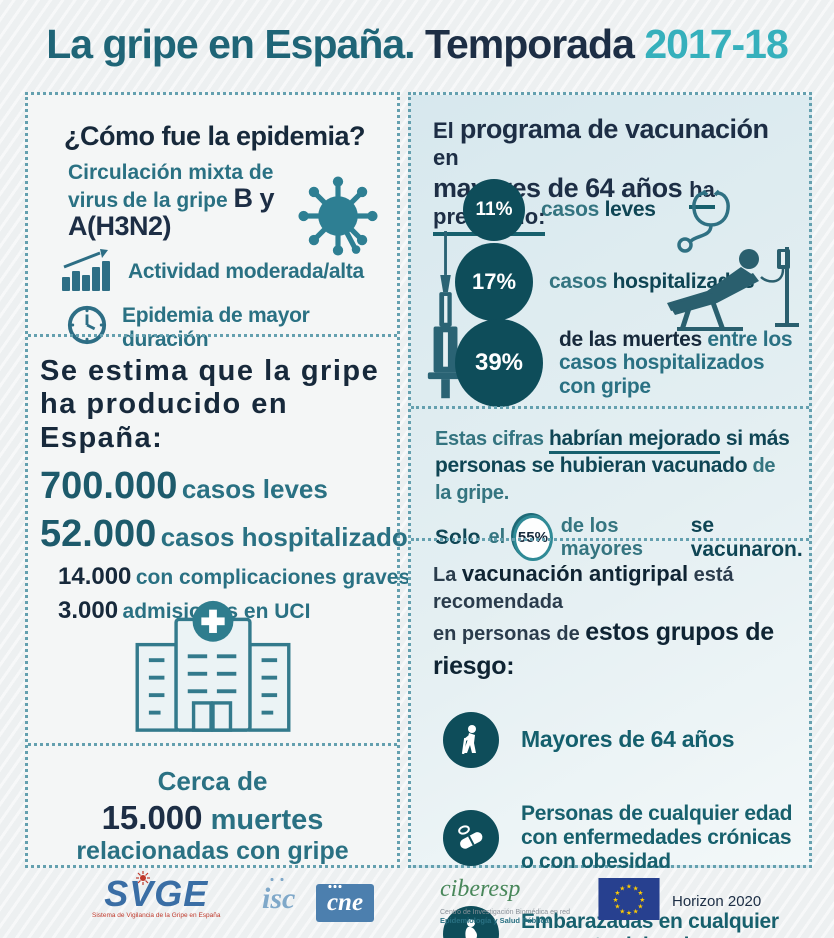 This screenshot has height=938, width=834. What do you see at coordinates (246, 272) in the screenshot?
I see `activity-label: Actividad moderada/alta` at bounding box center [246, 272].